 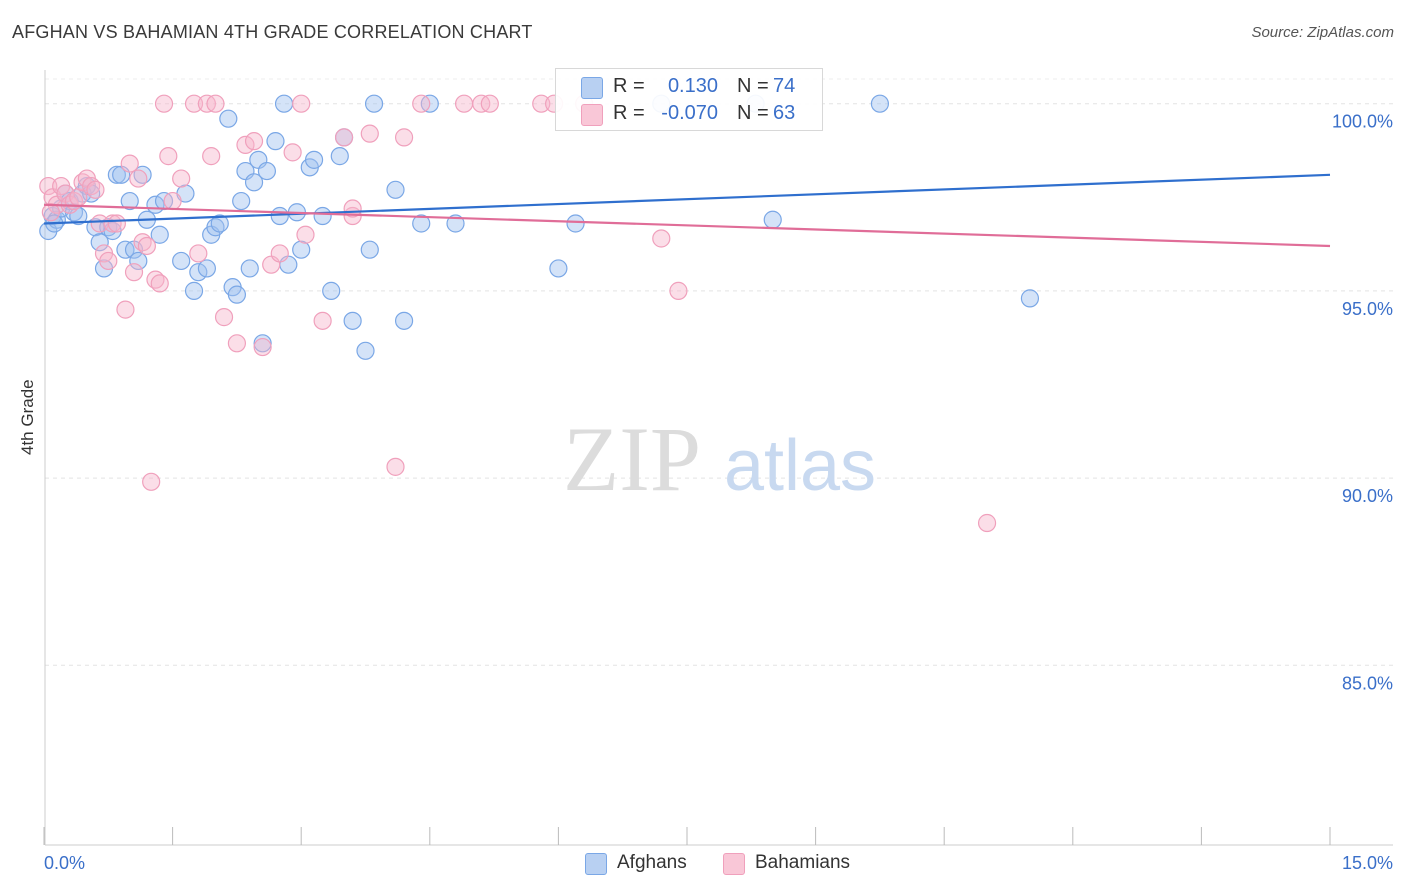 I want to click on bahamians-n-label: N =, so click(x=753, y=113).